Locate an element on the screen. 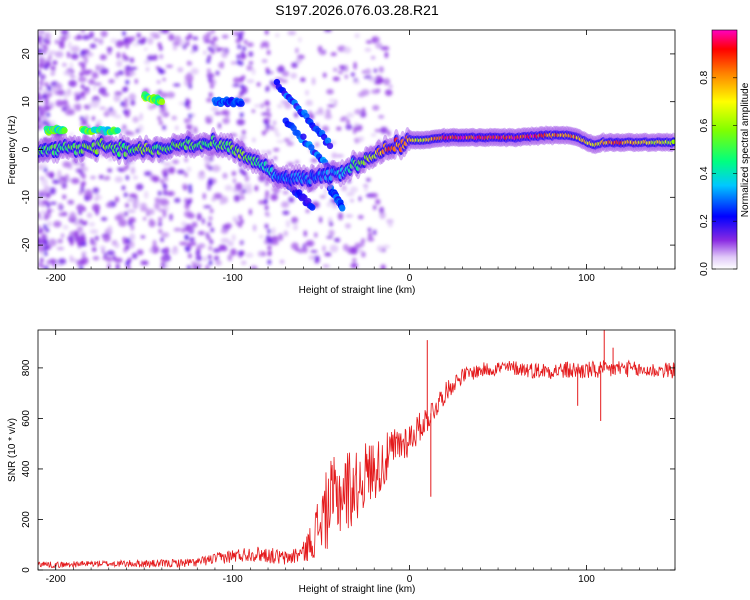 The image size is (750, 600). colorbar-tick-label: 0.6 is located at coordinates (704, 125).